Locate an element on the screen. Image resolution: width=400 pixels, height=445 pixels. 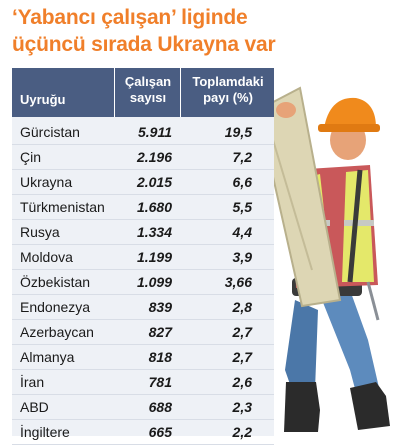
cell-country: Azerbaycan is located at coordinates (57, 332).